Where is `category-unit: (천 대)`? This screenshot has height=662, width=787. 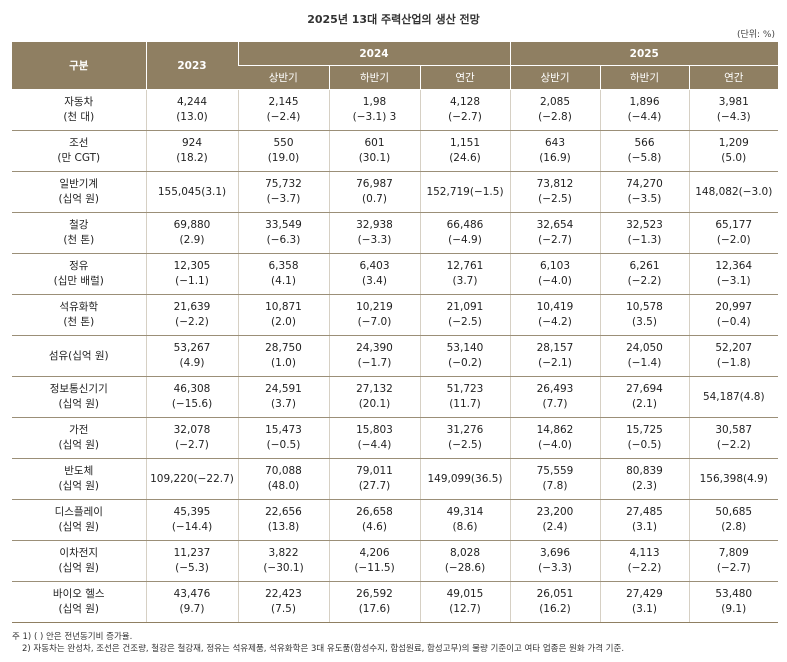
category-unit: (천 대) is located at coordinates (79, 117).